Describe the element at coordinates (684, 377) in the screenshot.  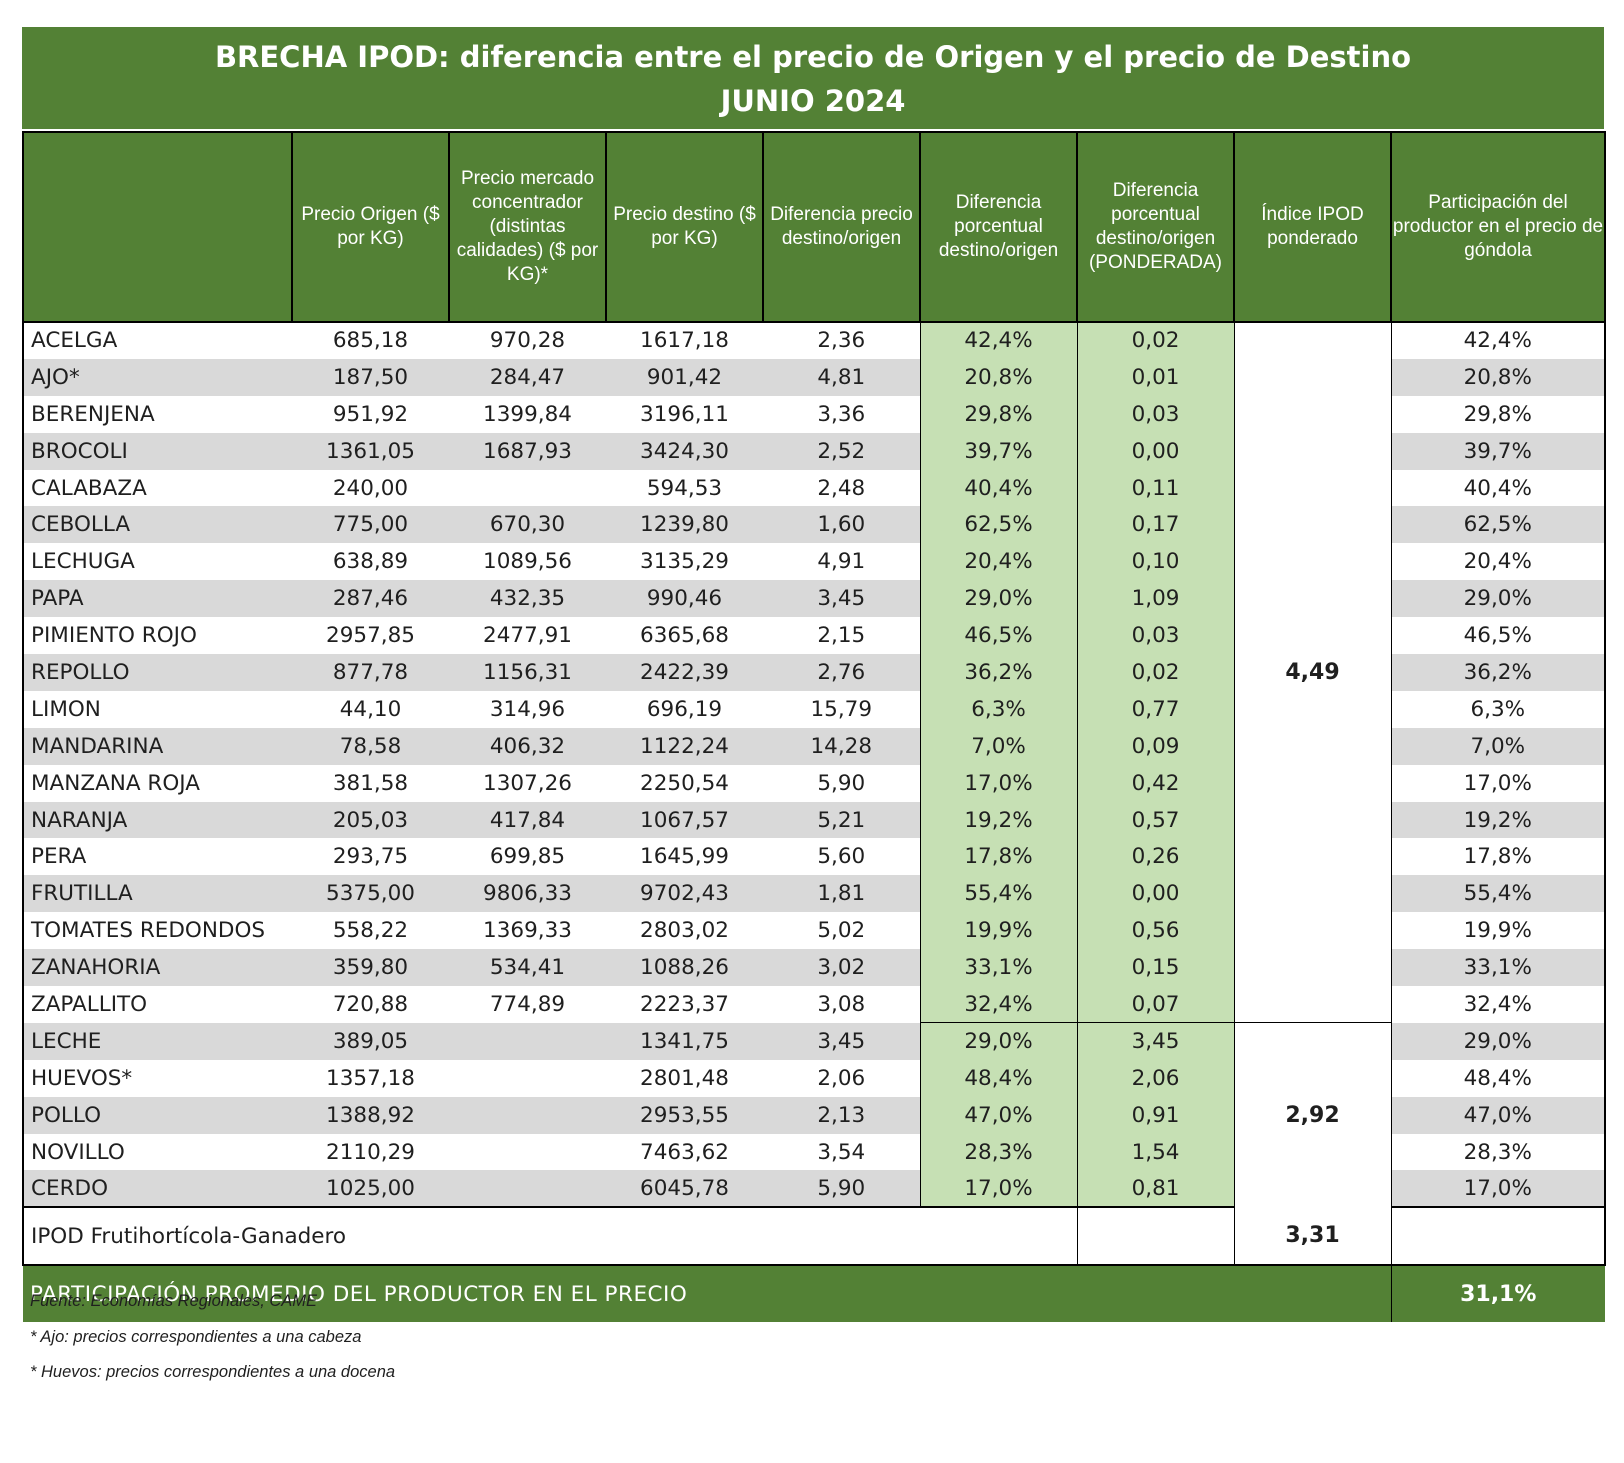
I see `cell-precio-destino: 901,42` at that location.